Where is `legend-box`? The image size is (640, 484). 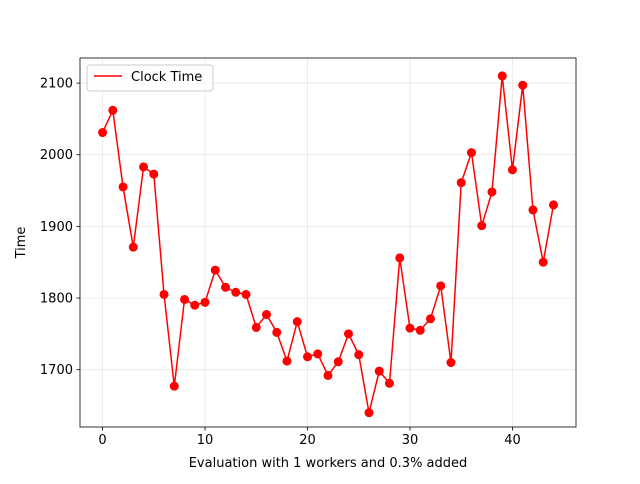
legend-box is located at coordinates (150, 78).